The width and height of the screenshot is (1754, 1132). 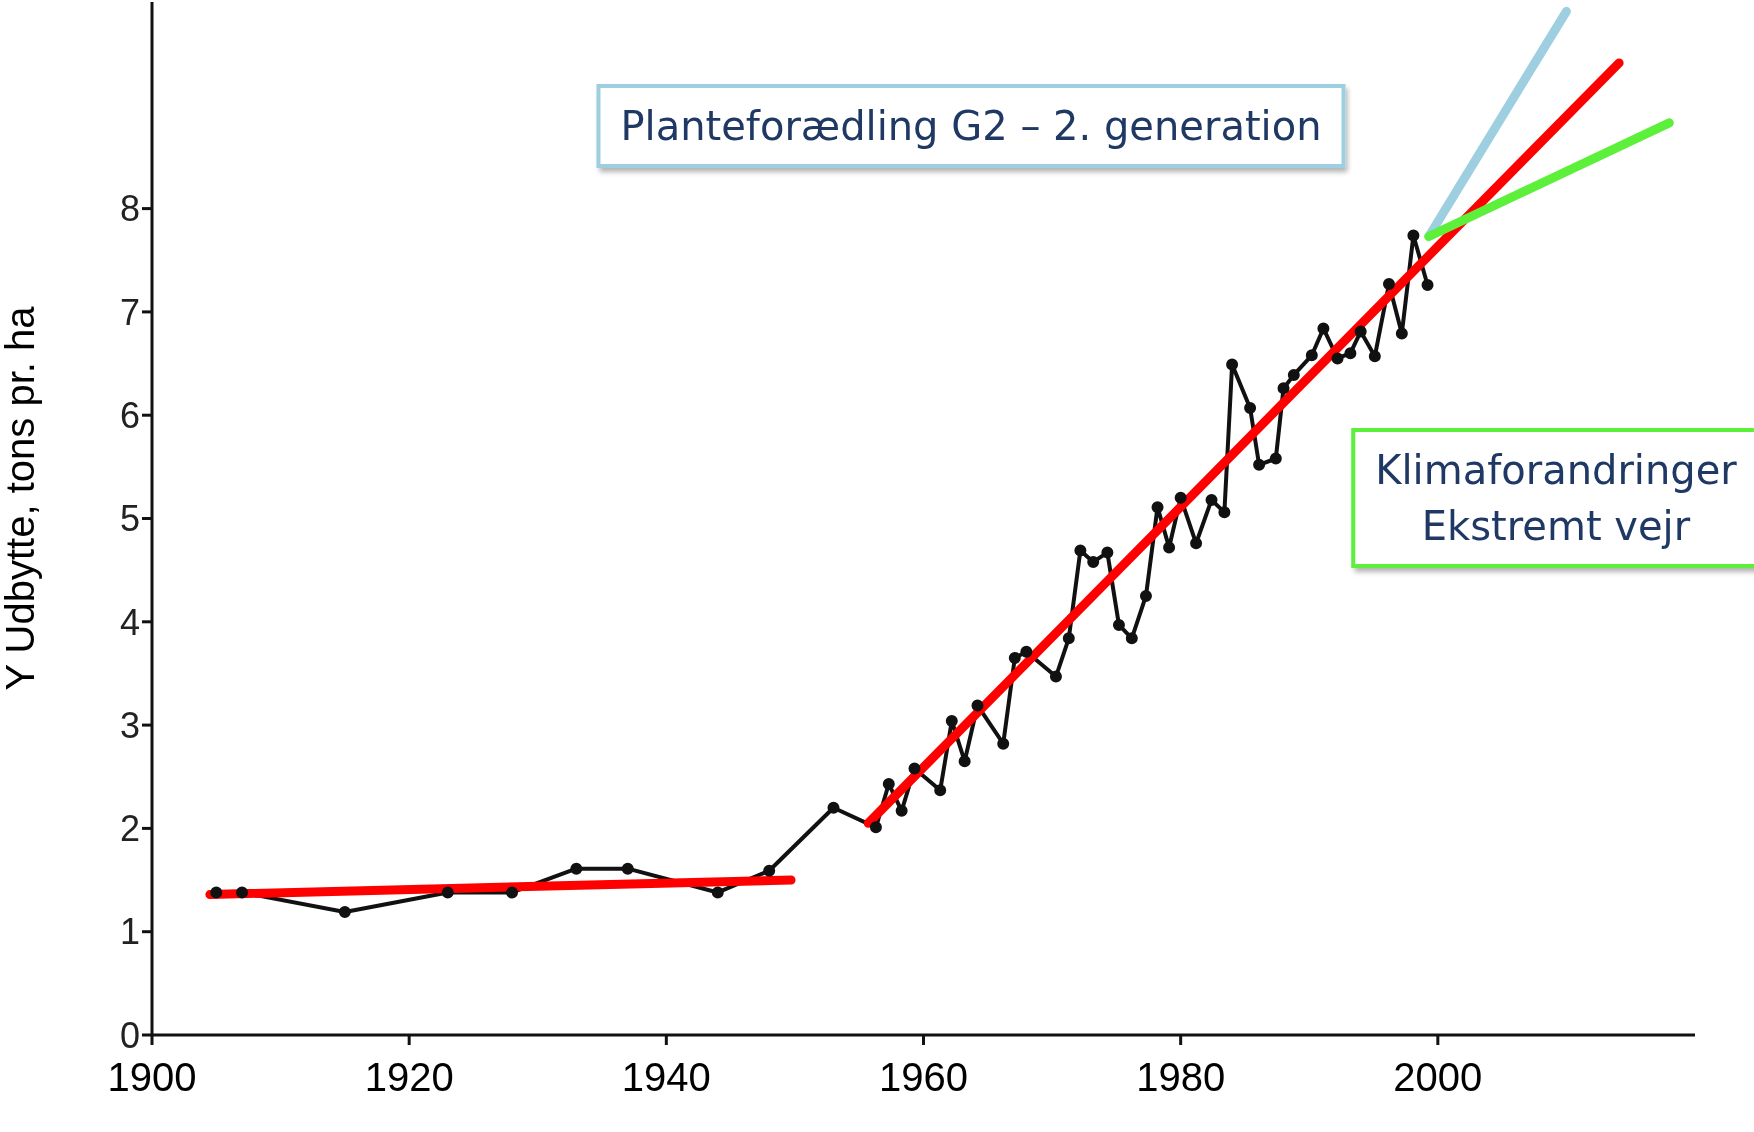 What do you see at coordinates (129, 725) in the screenshot?
I see `y-tick-label: 3` at bounding box center [129, 725].